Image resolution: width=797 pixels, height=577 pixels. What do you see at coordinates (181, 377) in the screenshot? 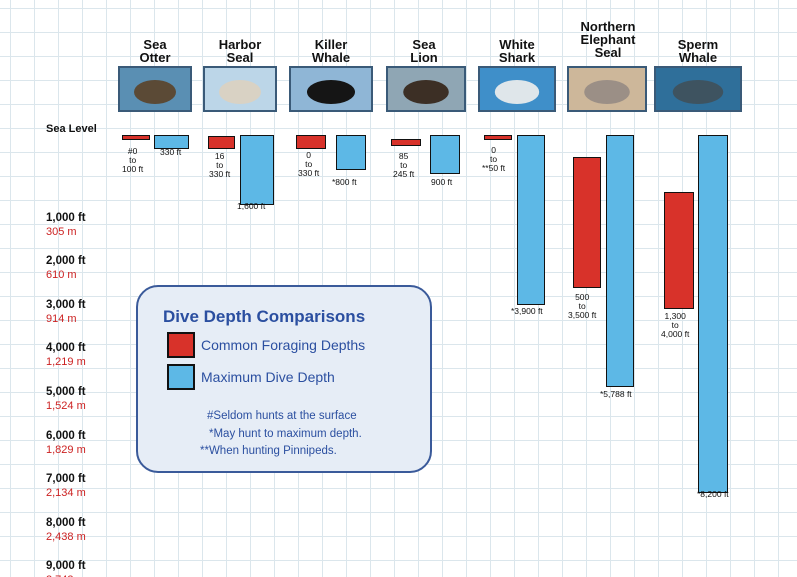
I see `maximum-swatch` at bounding box center [181, 377].